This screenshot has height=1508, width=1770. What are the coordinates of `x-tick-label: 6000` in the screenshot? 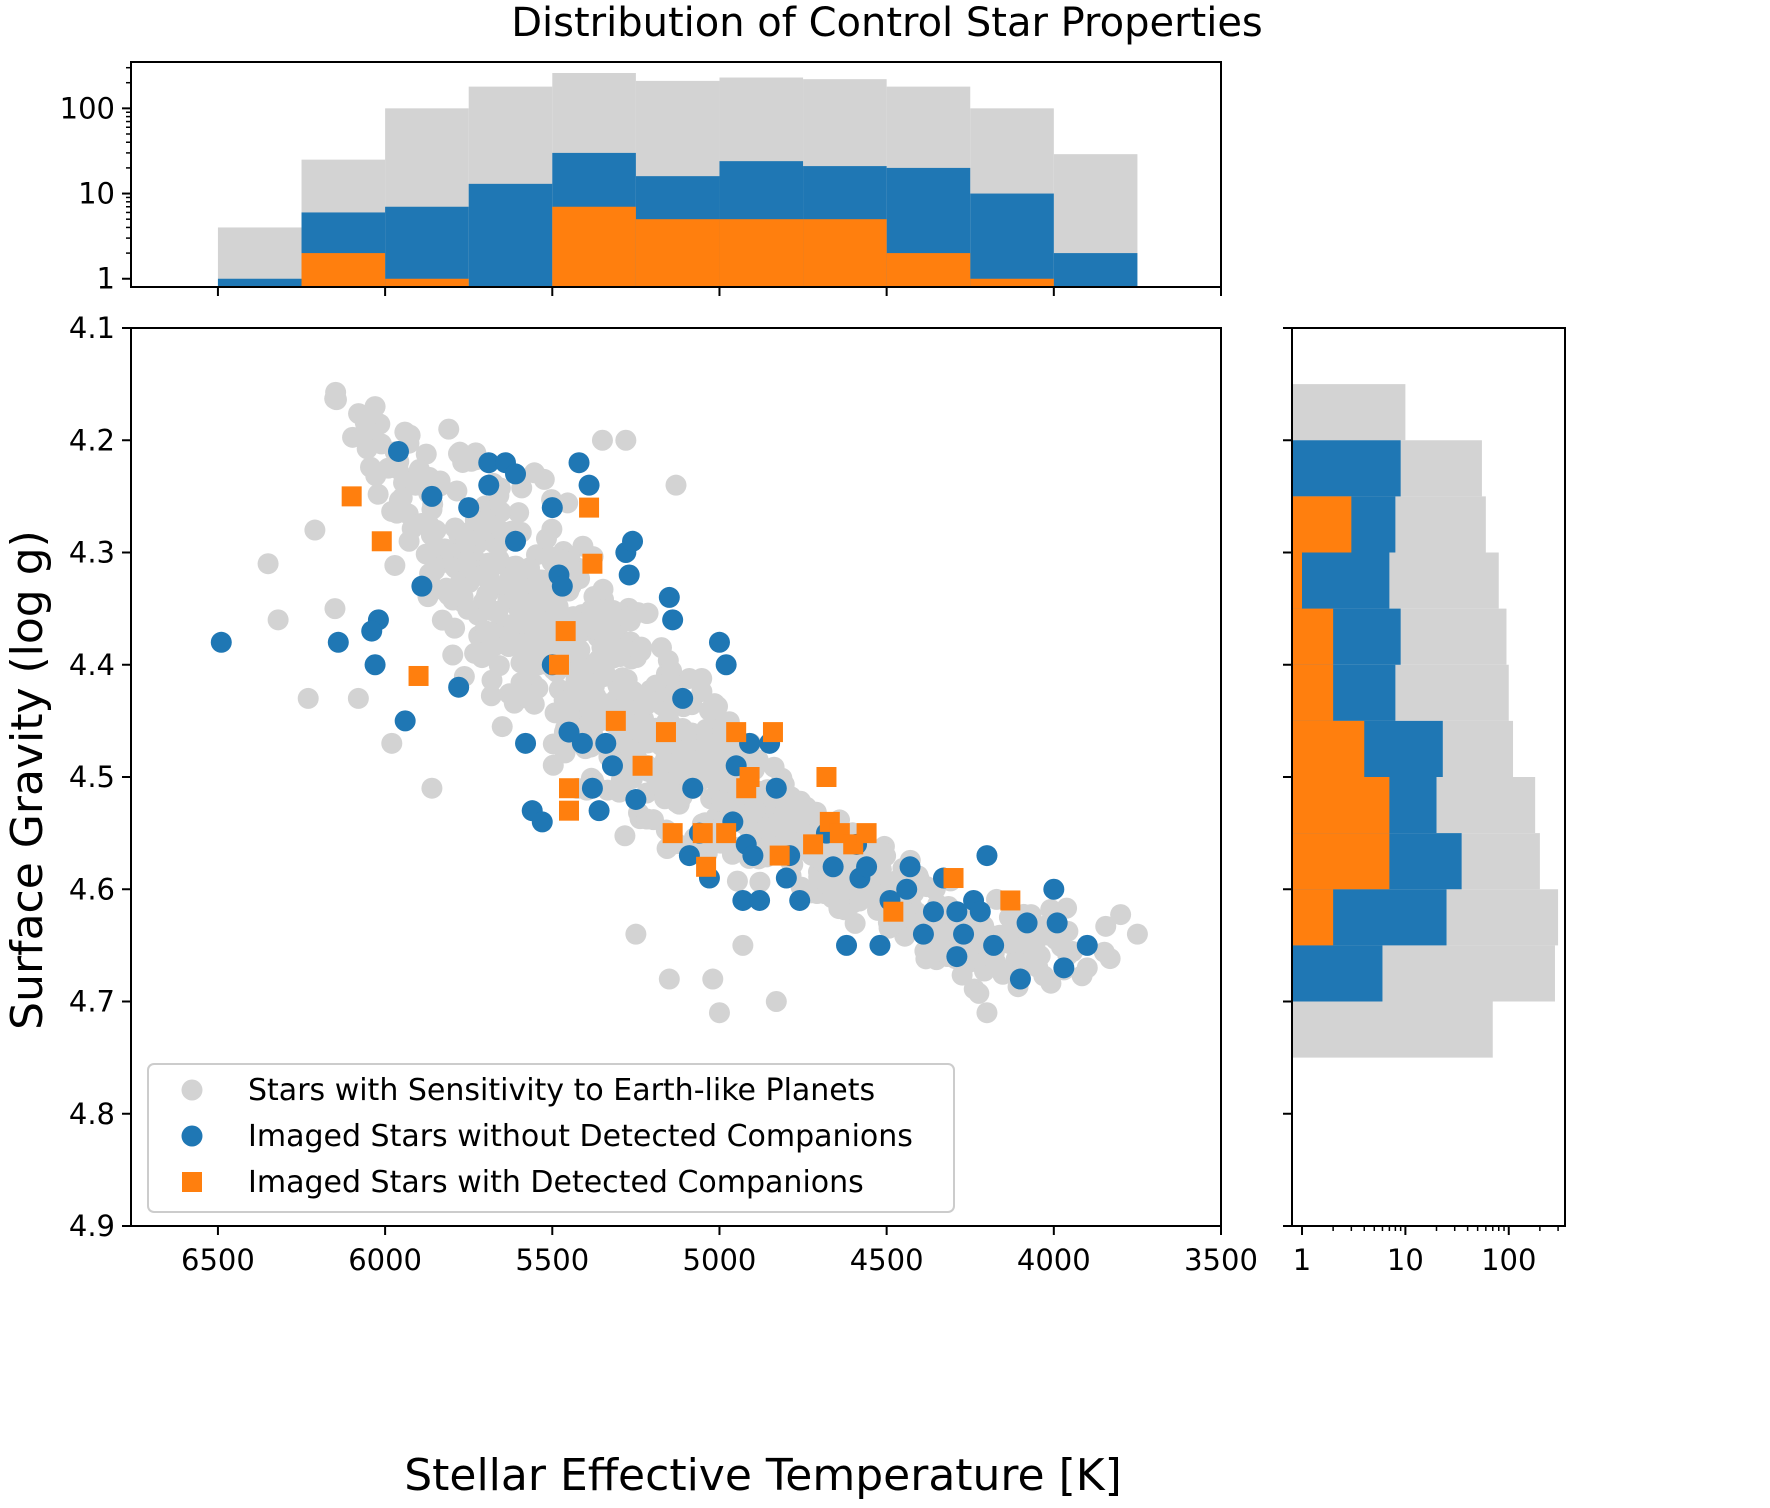 It's located at (385, 1260).